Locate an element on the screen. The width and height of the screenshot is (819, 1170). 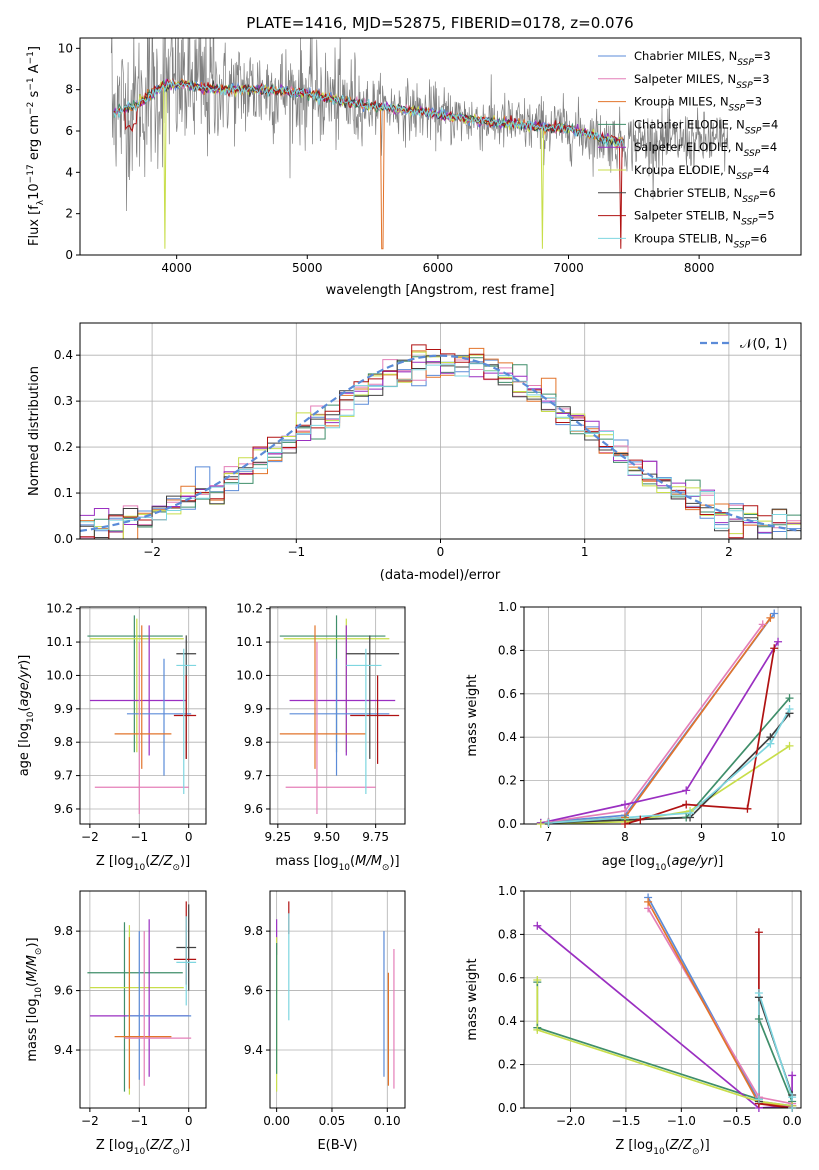
x-tick-label: 9.75 is located at coordinates (375, 837).